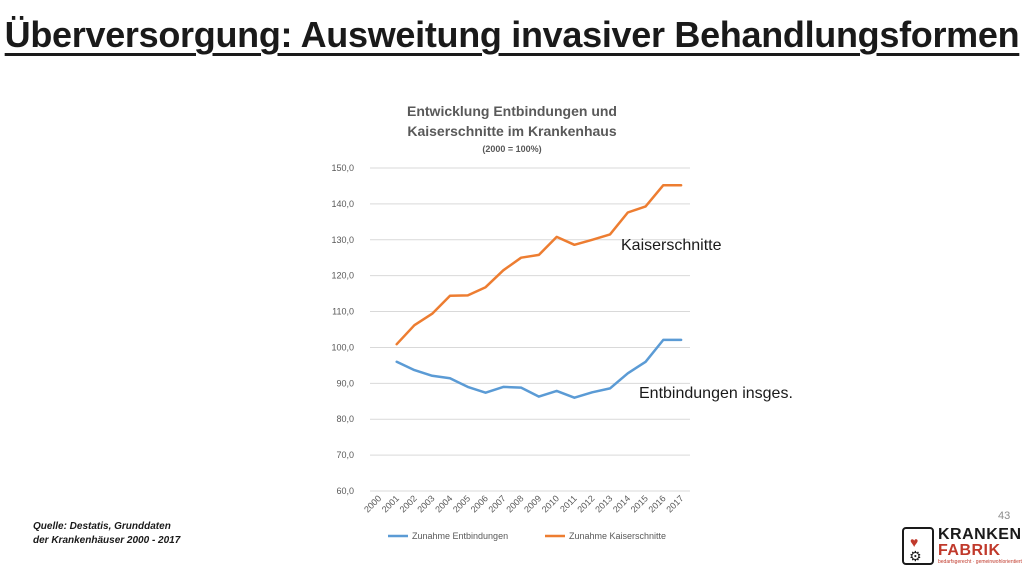 The height and width of the screenshot is (576, 1024). I want to click on y-tick-label: 100,0, so click(342, 347).